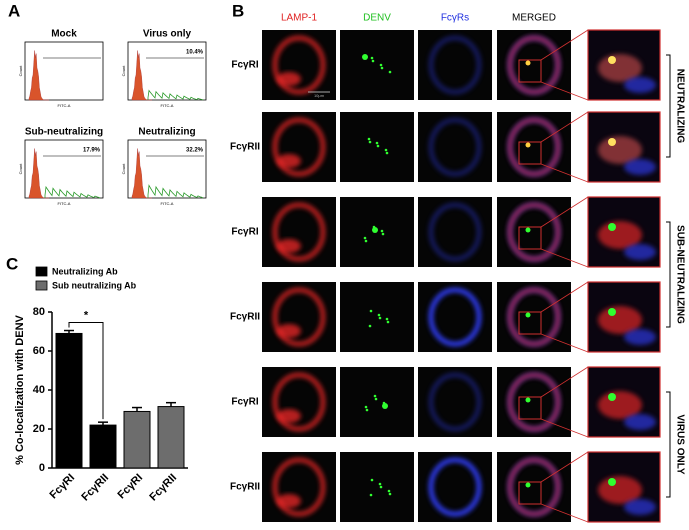 The width and height of the screenshot is (689, 530). I want to click on histogram-title: Sub-neutralizing, so click(64, 132).